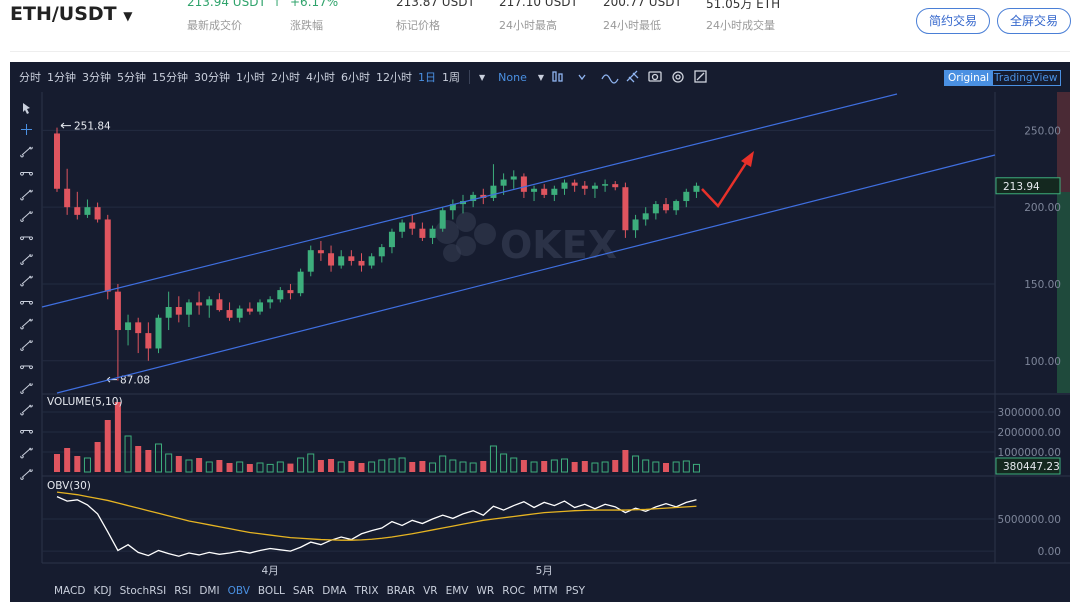  What do you see at coordinates (102, 591) in the screenshot?
I see `indicator: KDJ` at bounding box center [102, 591].